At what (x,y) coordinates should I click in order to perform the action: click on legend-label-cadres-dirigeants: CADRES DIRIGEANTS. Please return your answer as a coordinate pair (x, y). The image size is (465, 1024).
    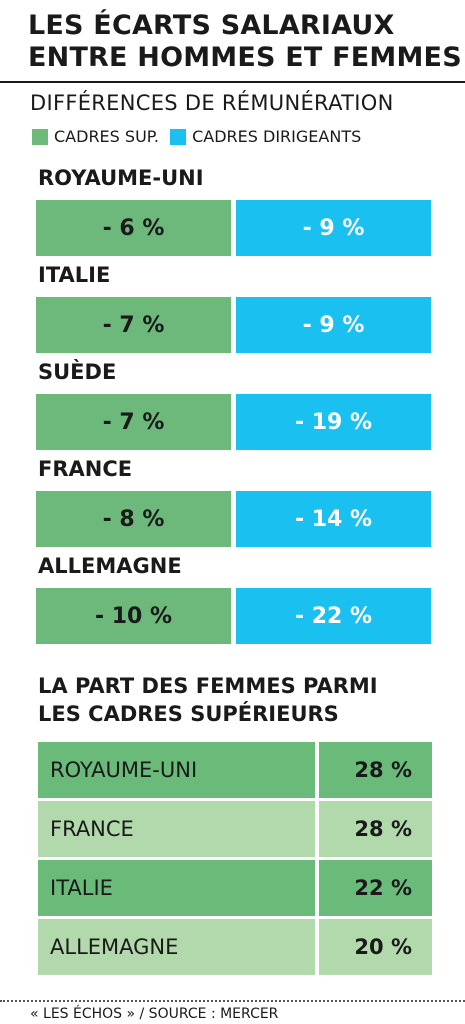
    Looking at the image, I should click on (277, 136).